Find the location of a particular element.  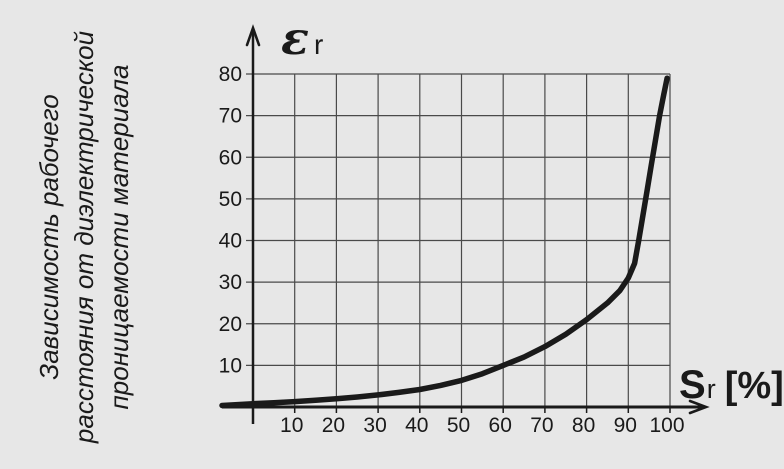

x-tick-label: 50 is located at coordinates (458, 425).